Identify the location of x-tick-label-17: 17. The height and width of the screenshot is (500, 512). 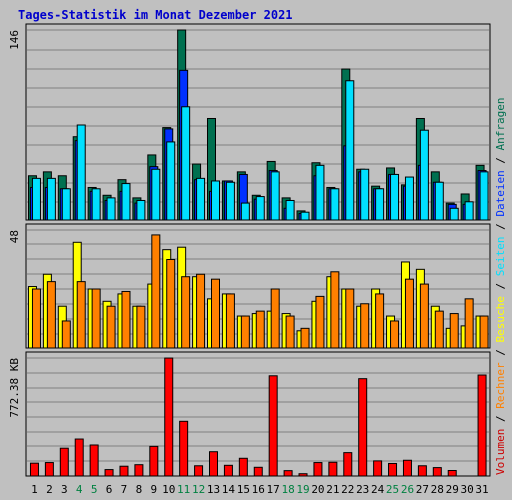
(273, 489).